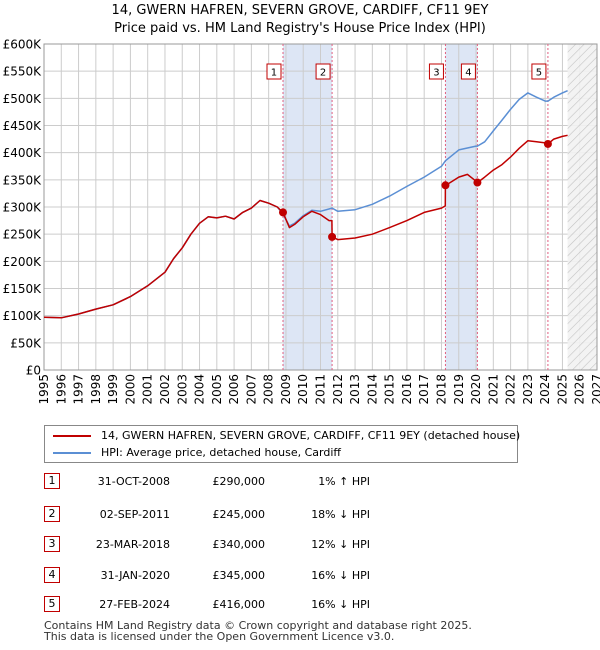 The image size is (600, 650). Describe the element at coordinates (52, 481) in the screenshot. I see `sale-number-badge: 1` at that location.